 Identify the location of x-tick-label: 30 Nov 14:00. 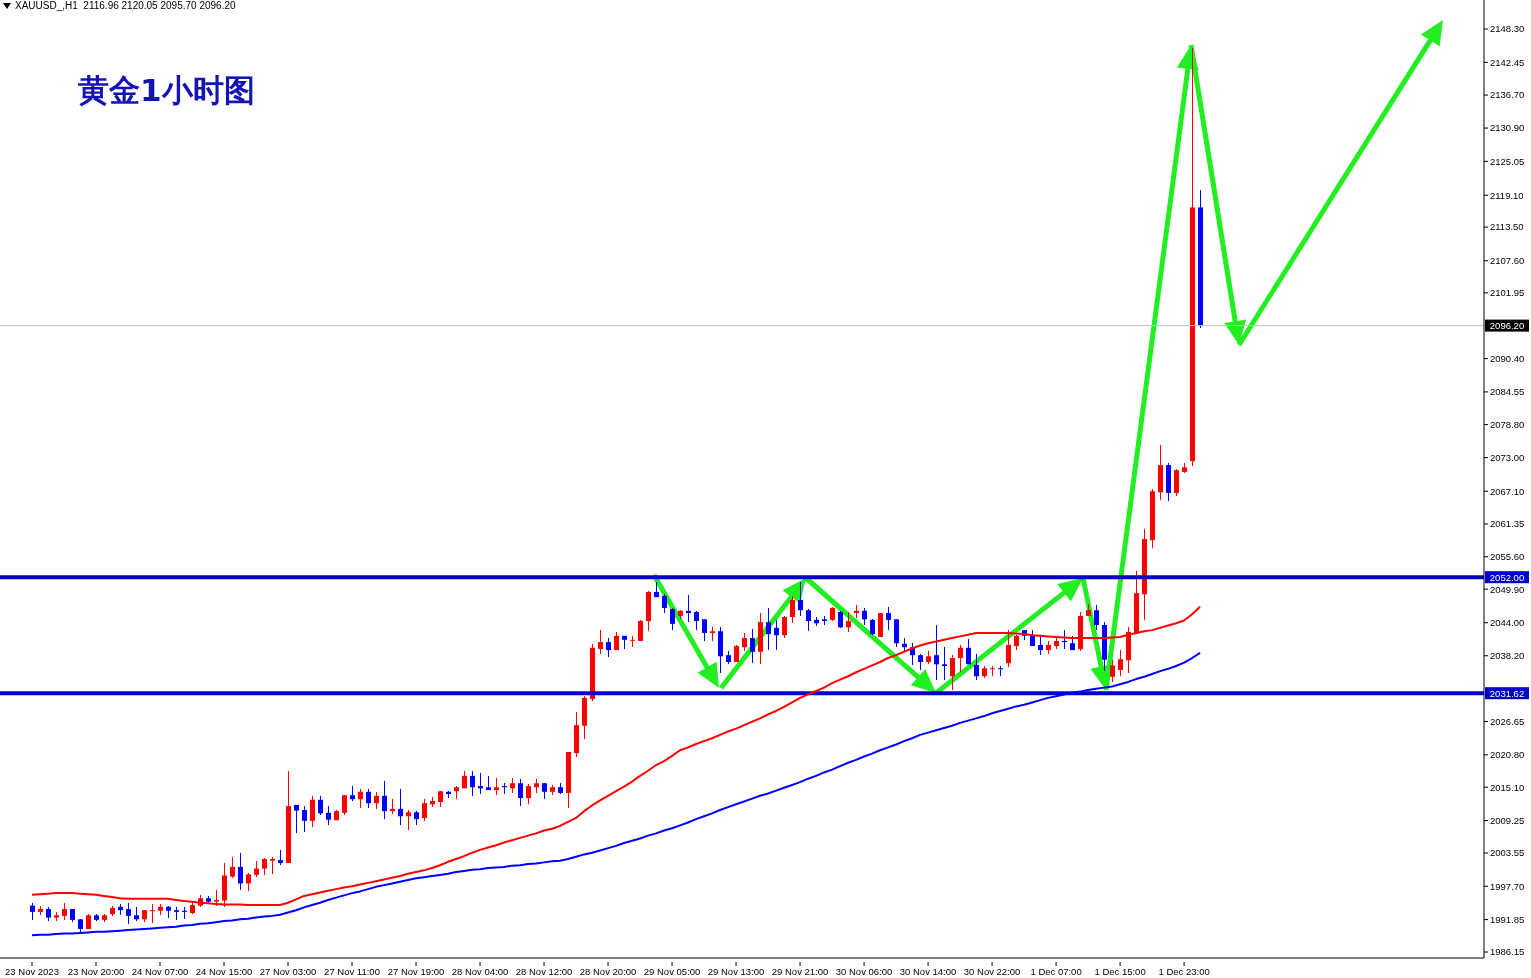
(928, 971).